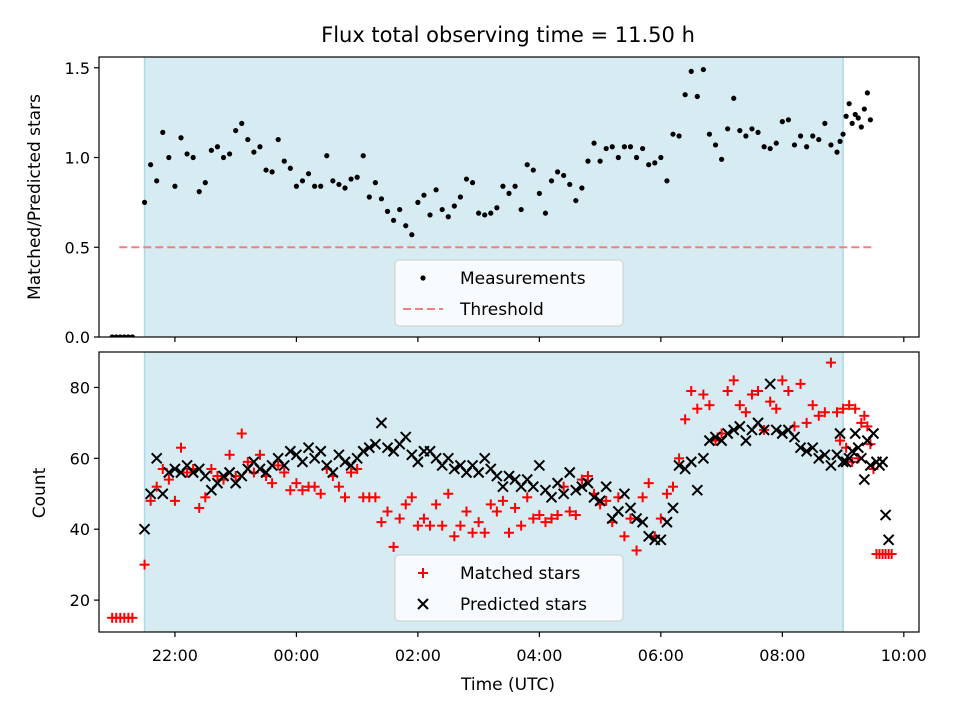 This screenshot has height=720, width=960. I want to click on bottom-y-axis-label: Count, so click(40, 492).